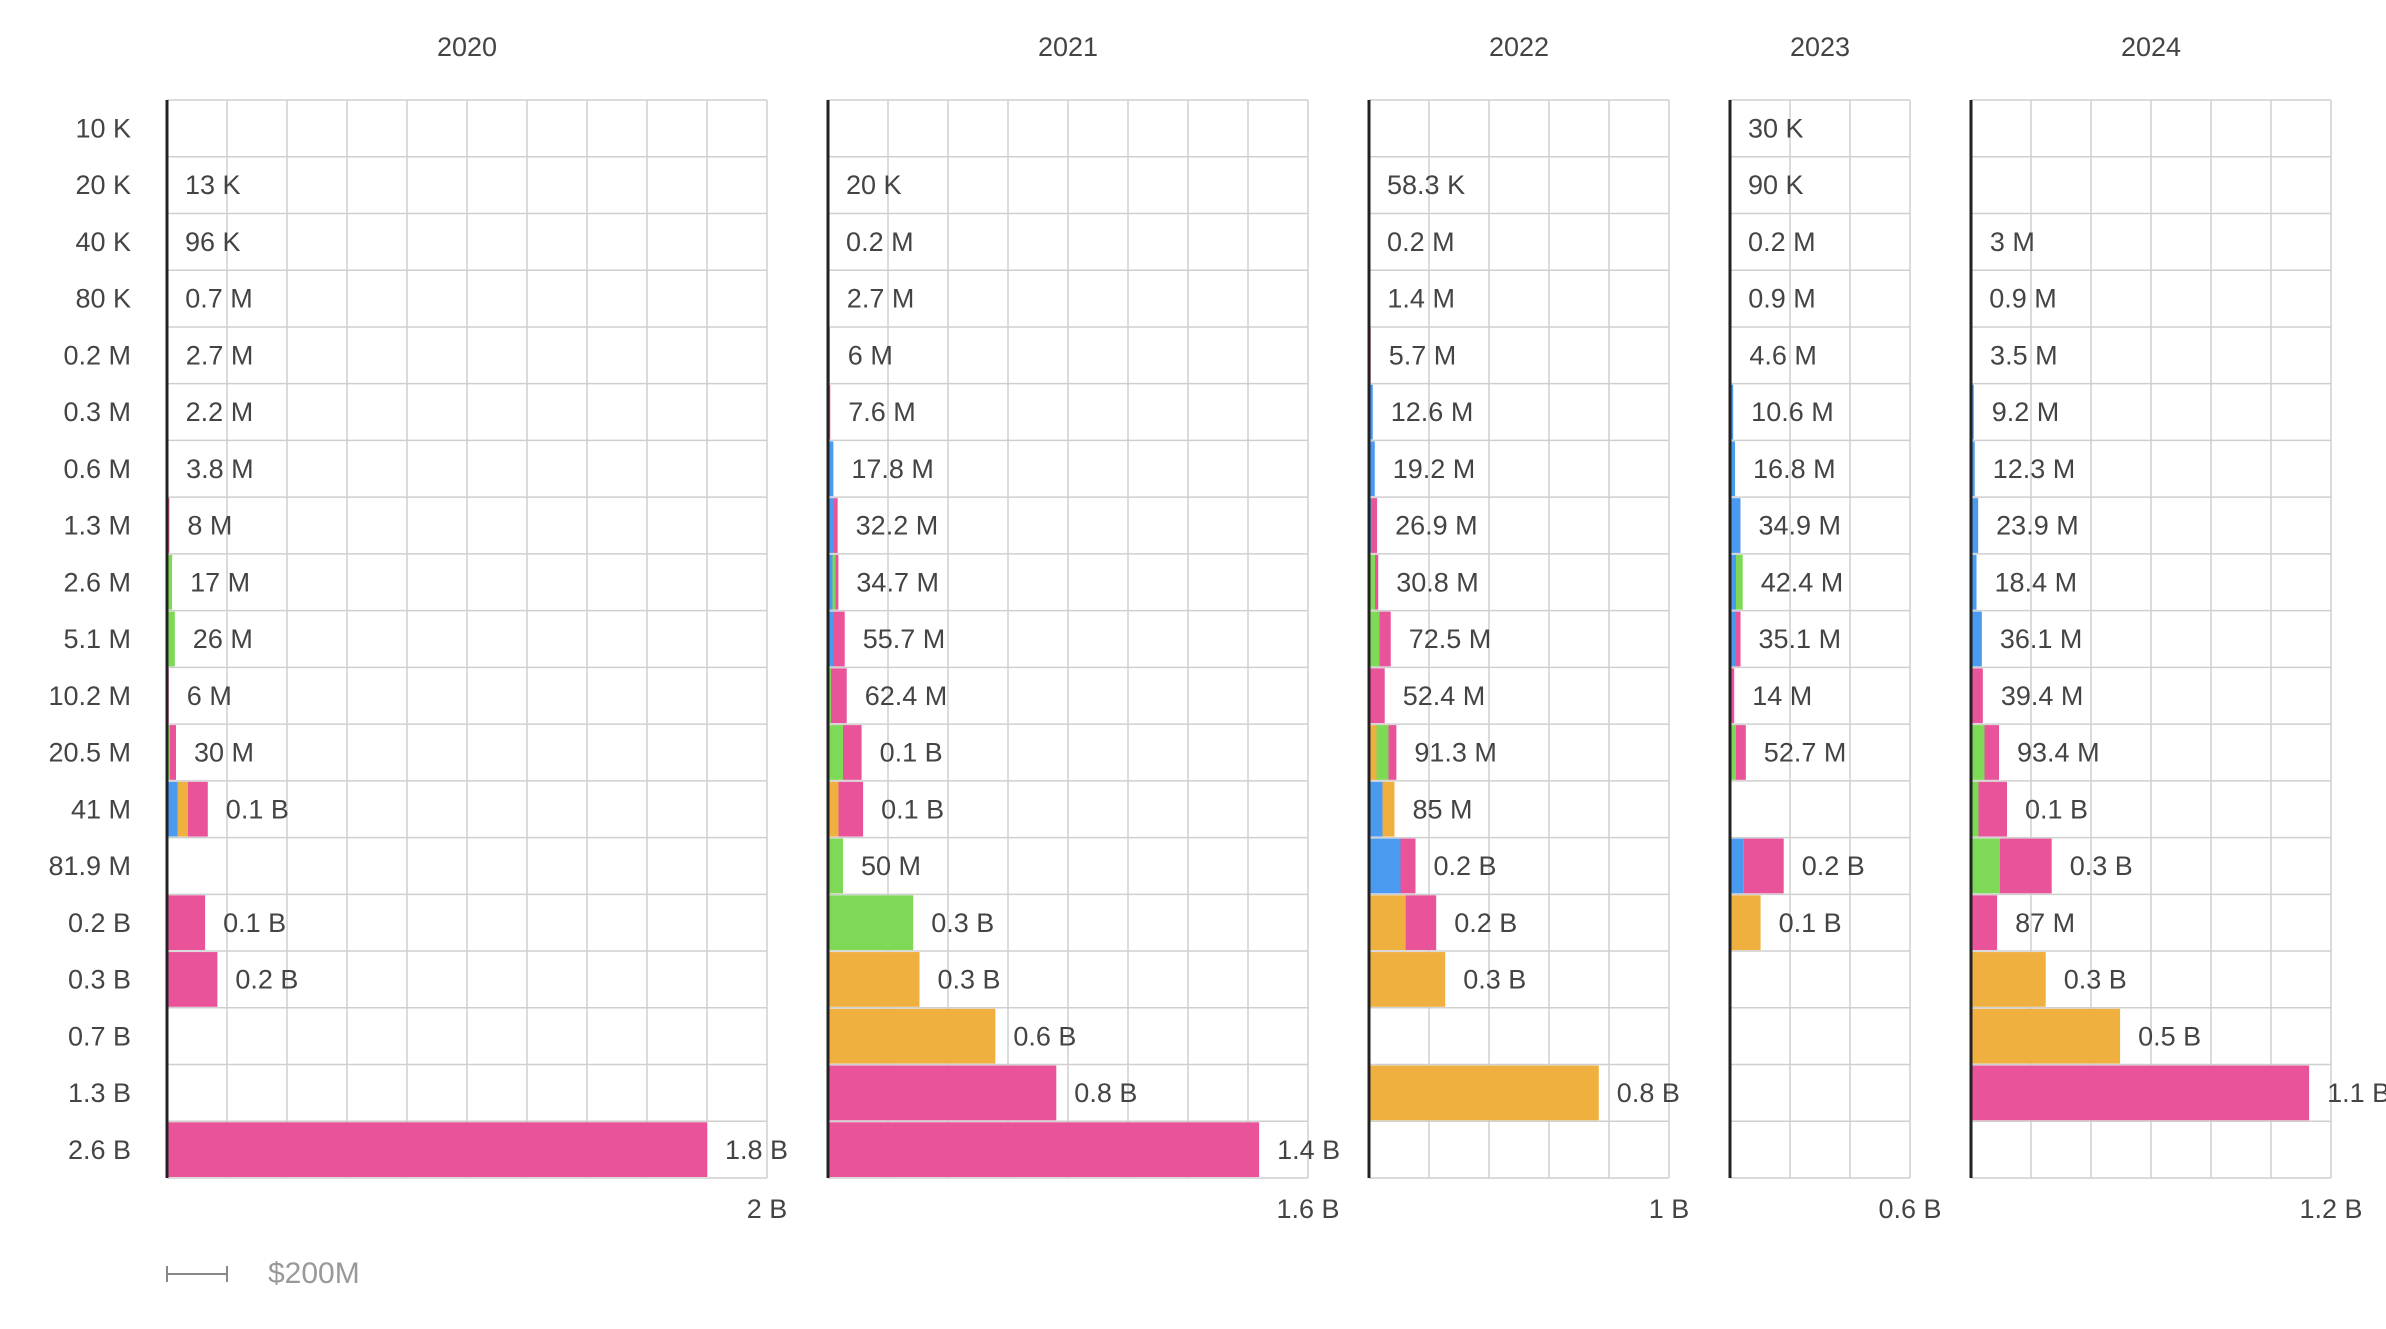 The image size is (2386, 1329). Describe the element at coordinates (2036, 582) in the screenshot. I see `total-label: 18.4 M` at that location.